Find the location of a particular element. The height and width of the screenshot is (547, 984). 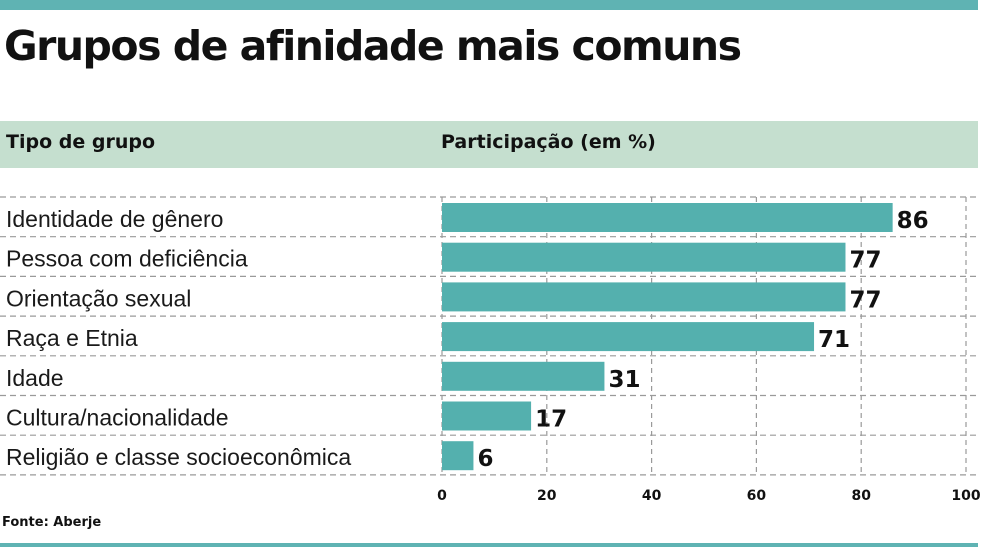

category-label-4: Idade is located at coordinates (35, 378).